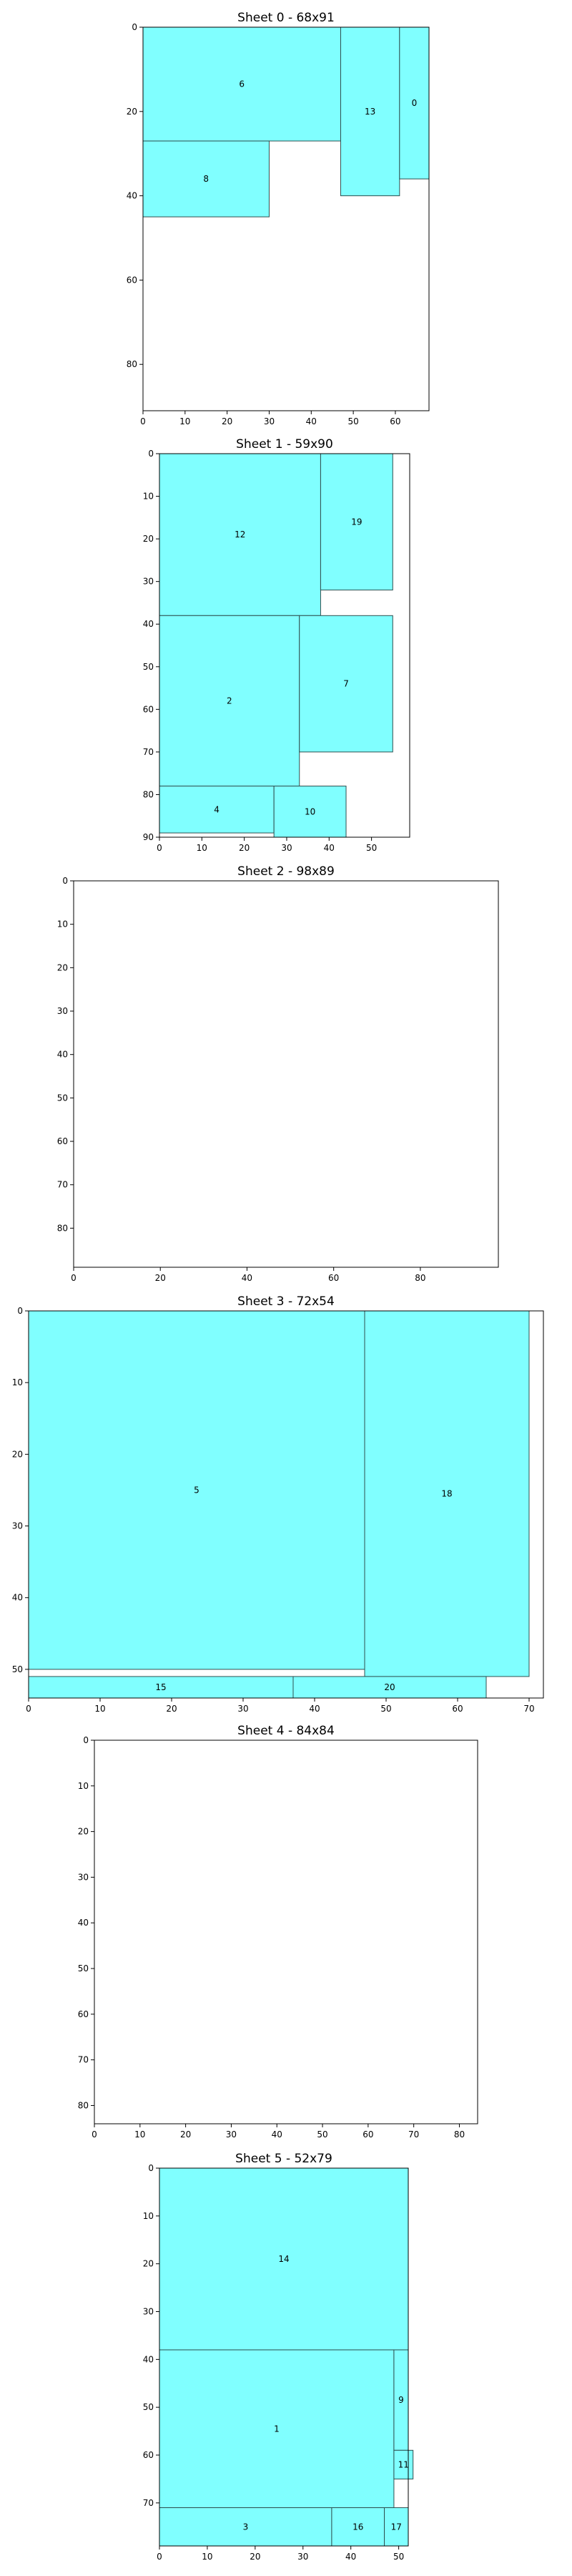 This screenshot has width=572, height=2576. I want to click on sheet-title: Sheet 0 - 68x91, so click(286, 18).